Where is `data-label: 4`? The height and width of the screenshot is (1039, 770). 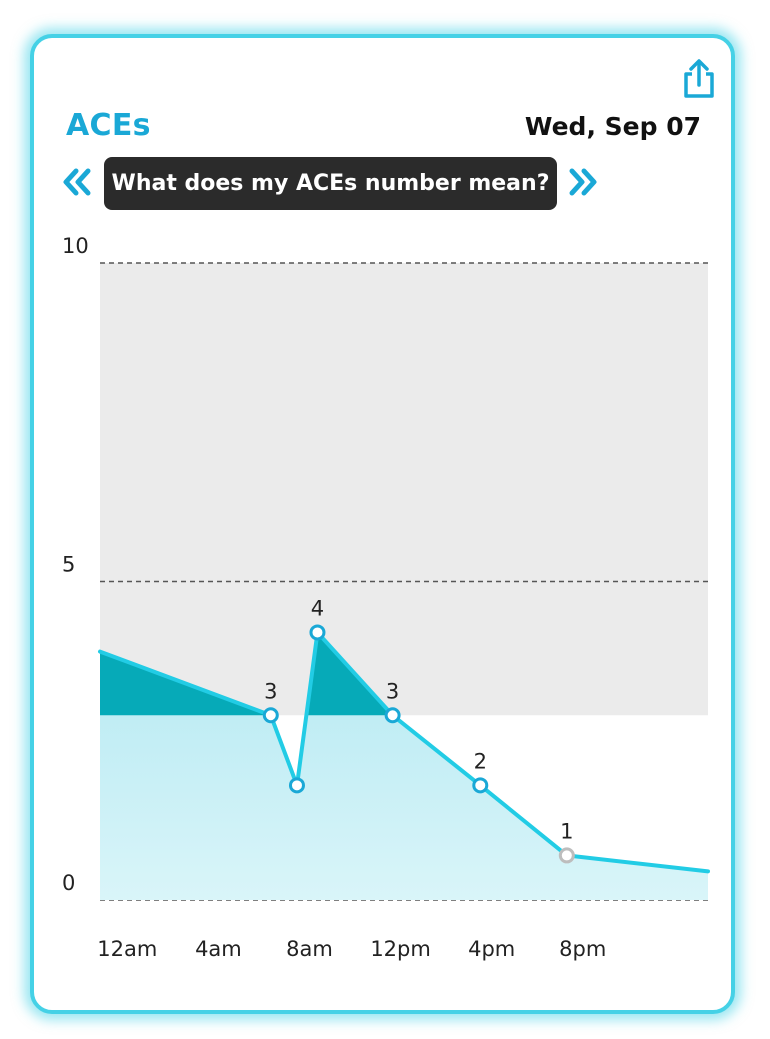 data-label: 4 is located at coordinates (317, 608).